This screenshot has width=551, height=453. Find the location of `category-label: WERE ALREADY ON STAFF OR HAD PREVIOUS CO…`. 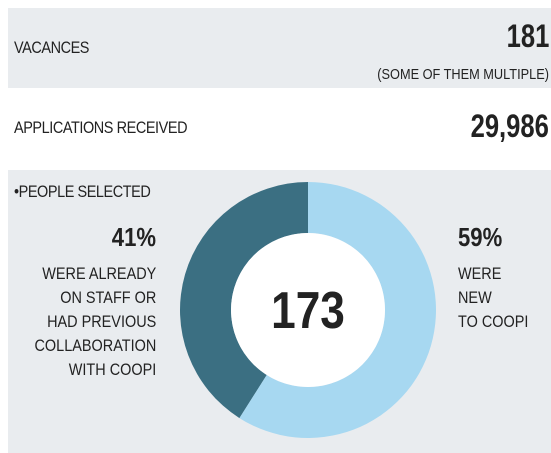

category-label: WERE ALREADY ON STAFF OR HAD PREVIOUS CO… is located at coordinates (95, 321).